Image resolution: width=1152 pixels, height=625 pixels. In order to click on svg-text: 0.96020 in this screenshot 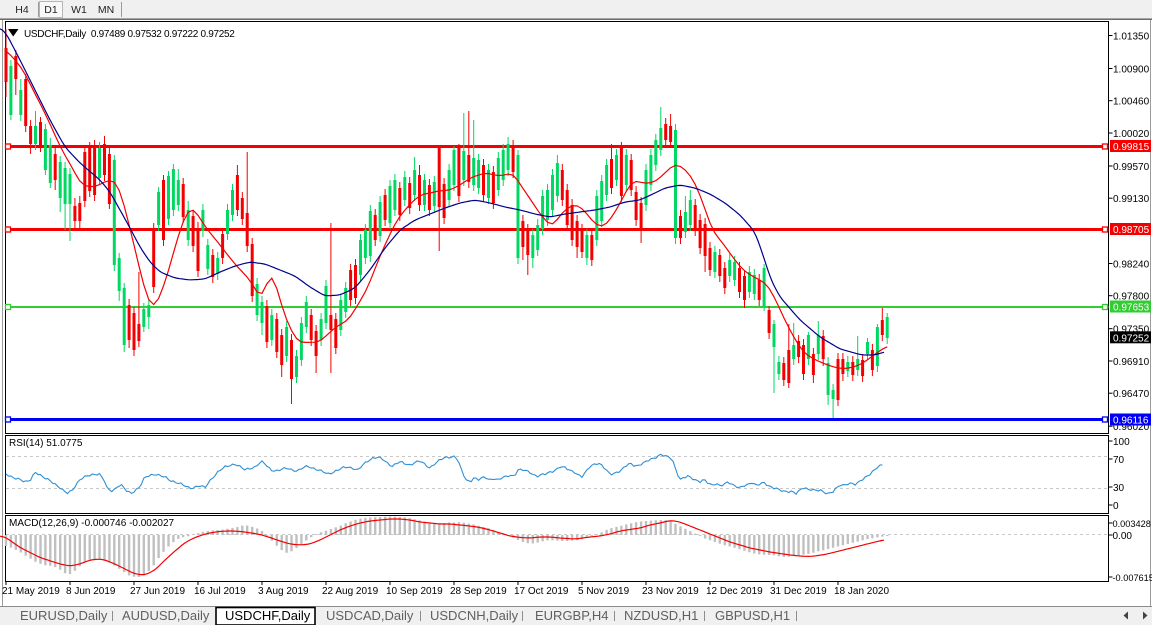, I will do `click(1131, 427)`.